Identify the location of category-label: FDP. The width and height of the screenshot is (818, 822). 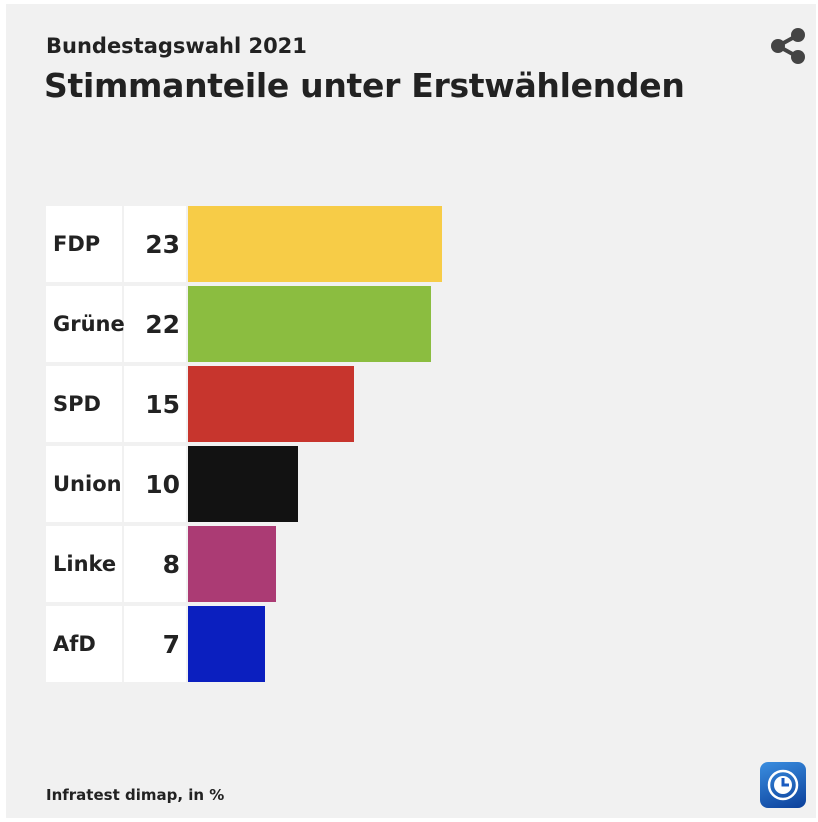
(84, 244).